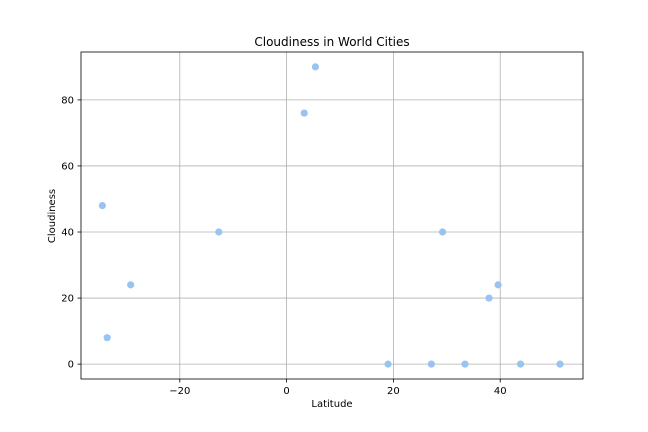 The image size is (648, 432). I want to click on y-tick-label: 40, so click(67, 233).